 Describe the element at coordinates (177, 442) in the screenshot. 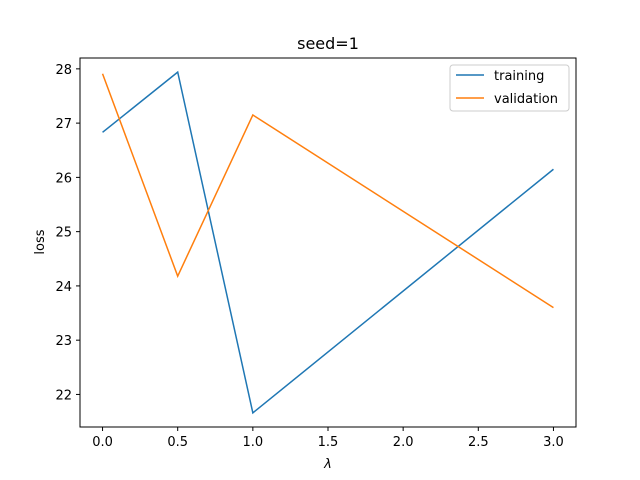

I see `x-tick-label: 0.5` at that location.